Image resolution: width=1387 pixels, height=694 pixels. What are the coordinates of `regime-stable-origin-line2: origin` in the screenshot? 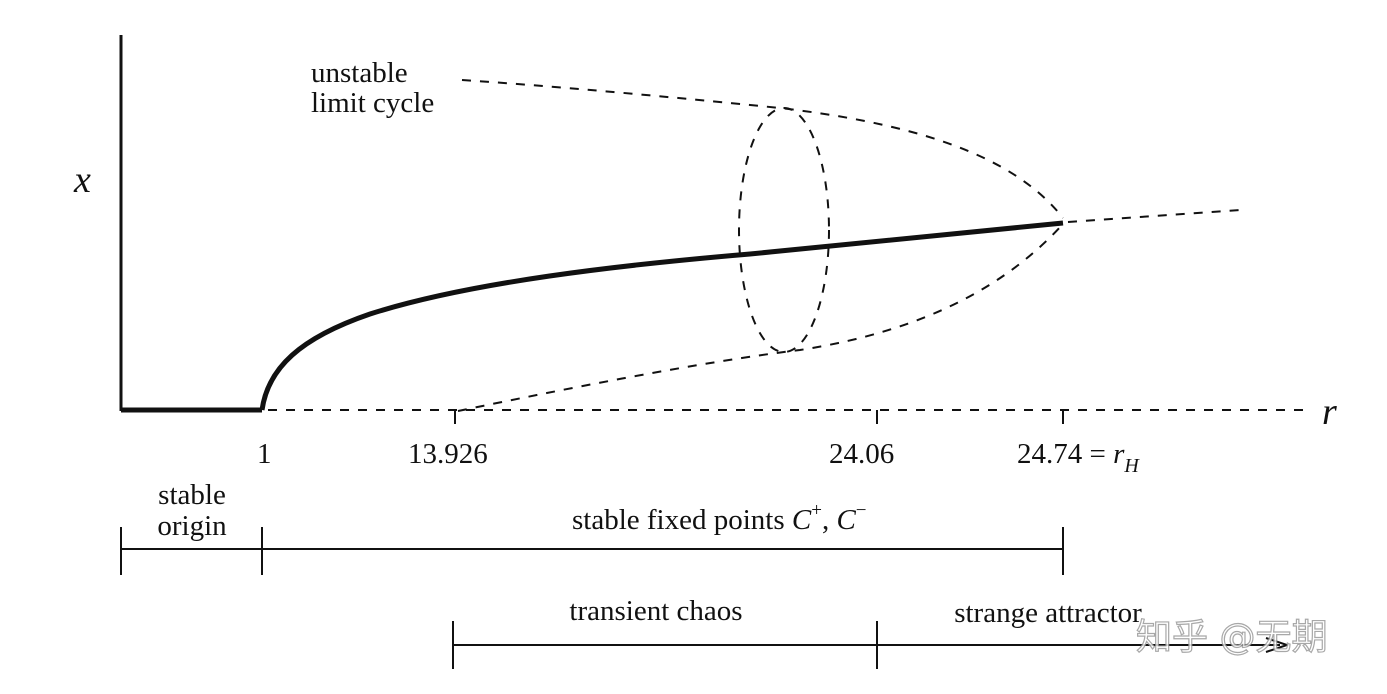 It's located at (192, 526).